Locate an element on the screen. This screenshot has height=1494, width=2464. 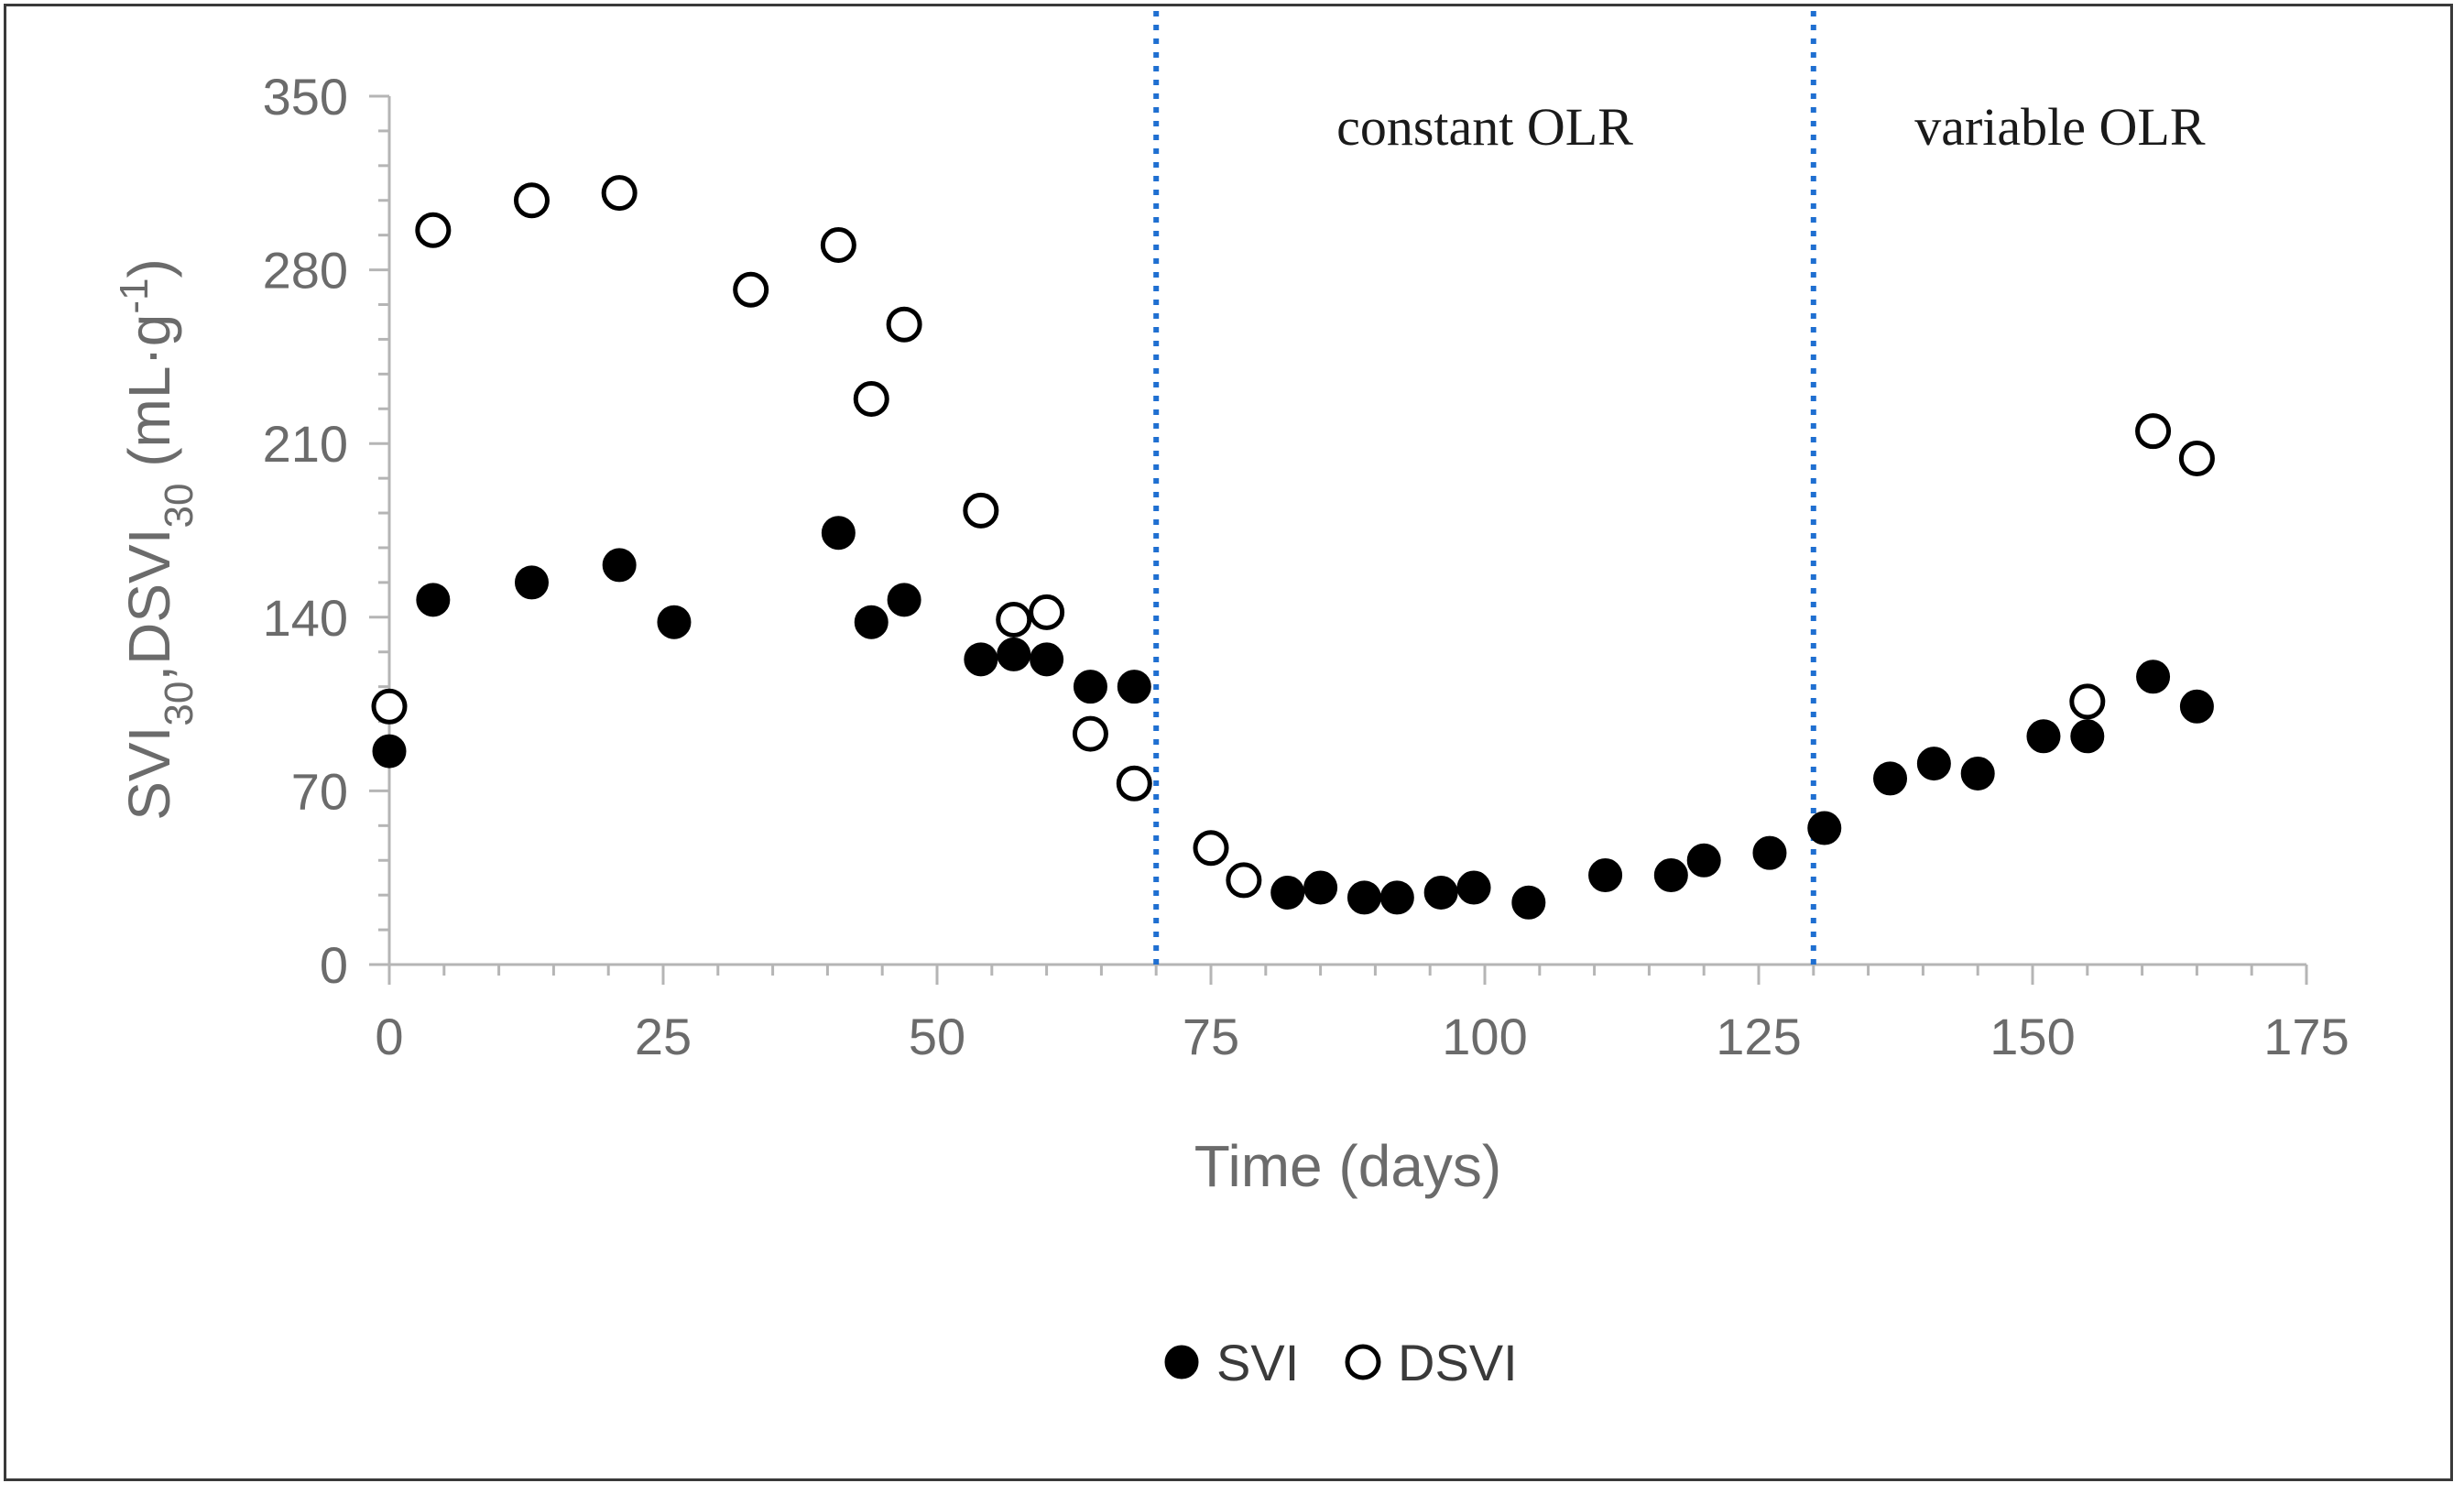
legend: SVI DSVI is located at coordinates (1341, 1362).